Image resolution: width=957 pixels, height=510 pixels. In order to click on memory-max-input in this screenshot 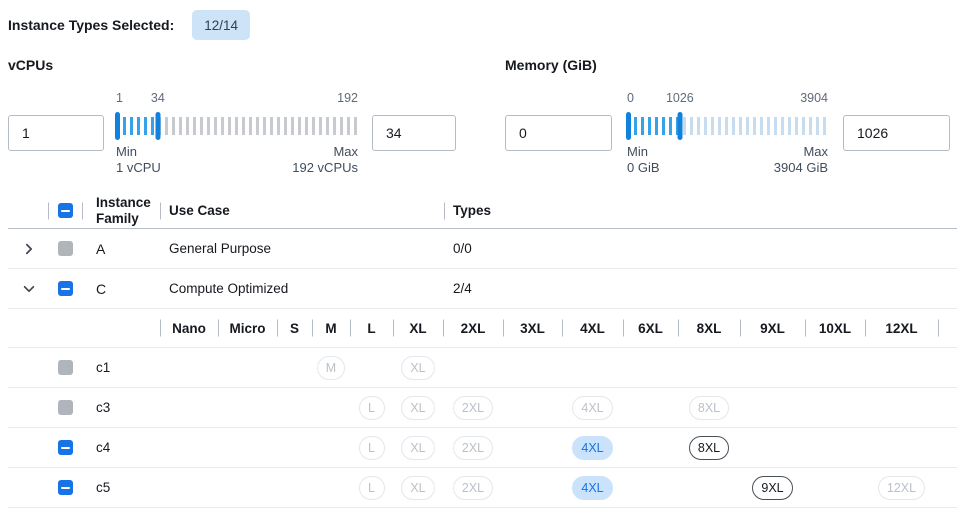, I will do `click(896, 133)`.